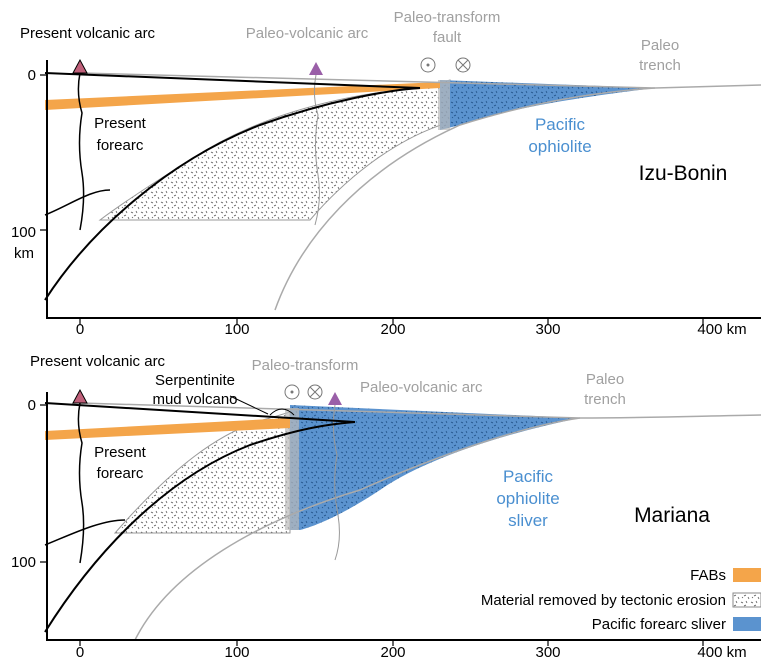 The width and height of the screenshot is (761, 662). I want to click on y-unit: km, so click(24, 253).